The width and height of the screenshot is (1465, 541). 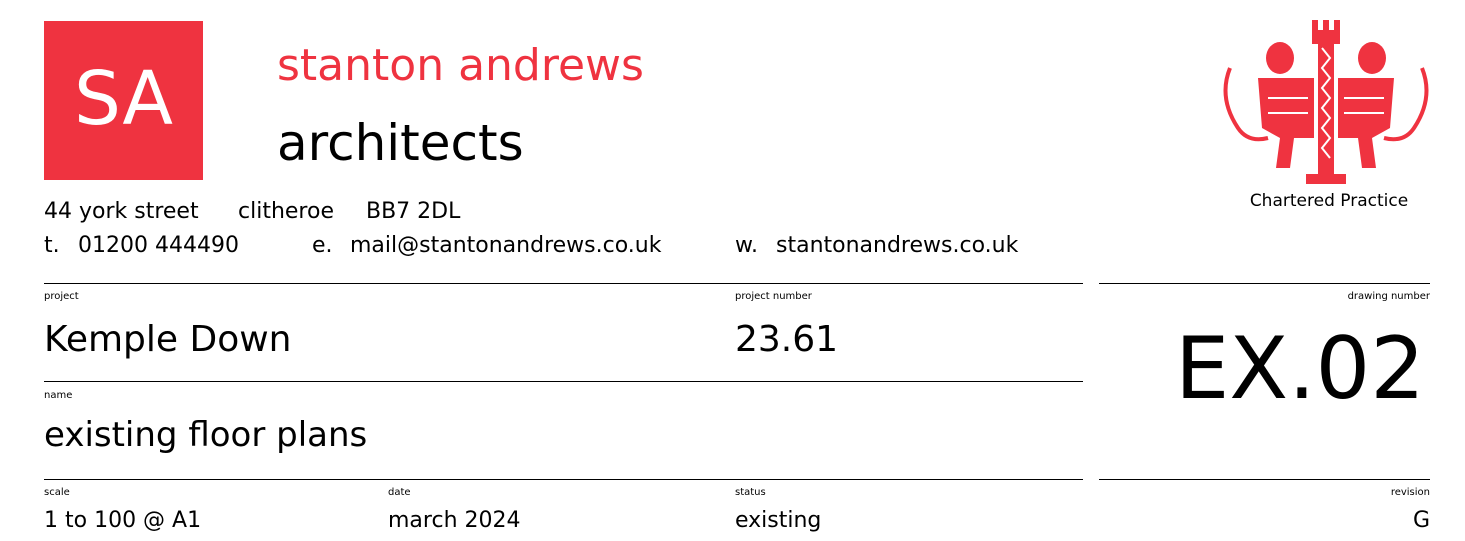 What do you see at coordinates (1326, 102) in the screenshot?
I see `crest` at bounding box center [1326, 102].